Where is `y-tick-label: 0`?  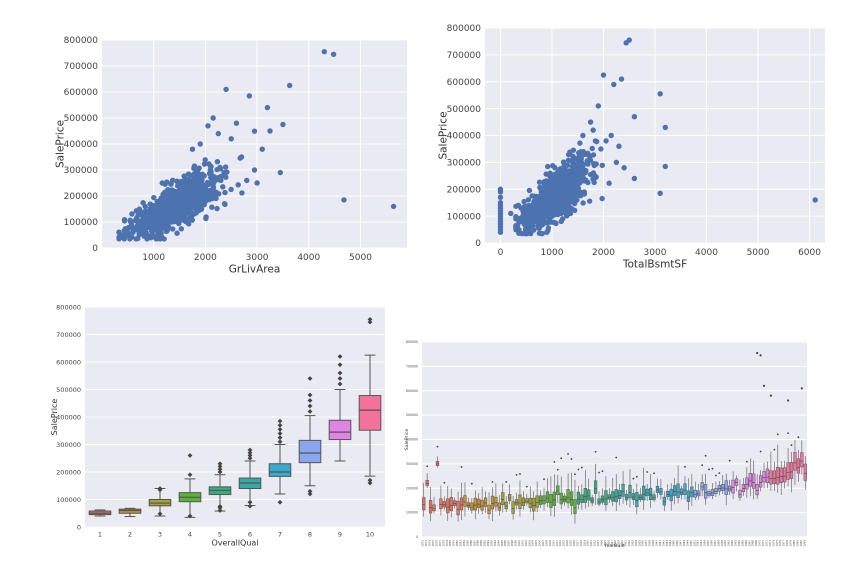 y-tick-label: 0 is located at coordinates (478, 244).